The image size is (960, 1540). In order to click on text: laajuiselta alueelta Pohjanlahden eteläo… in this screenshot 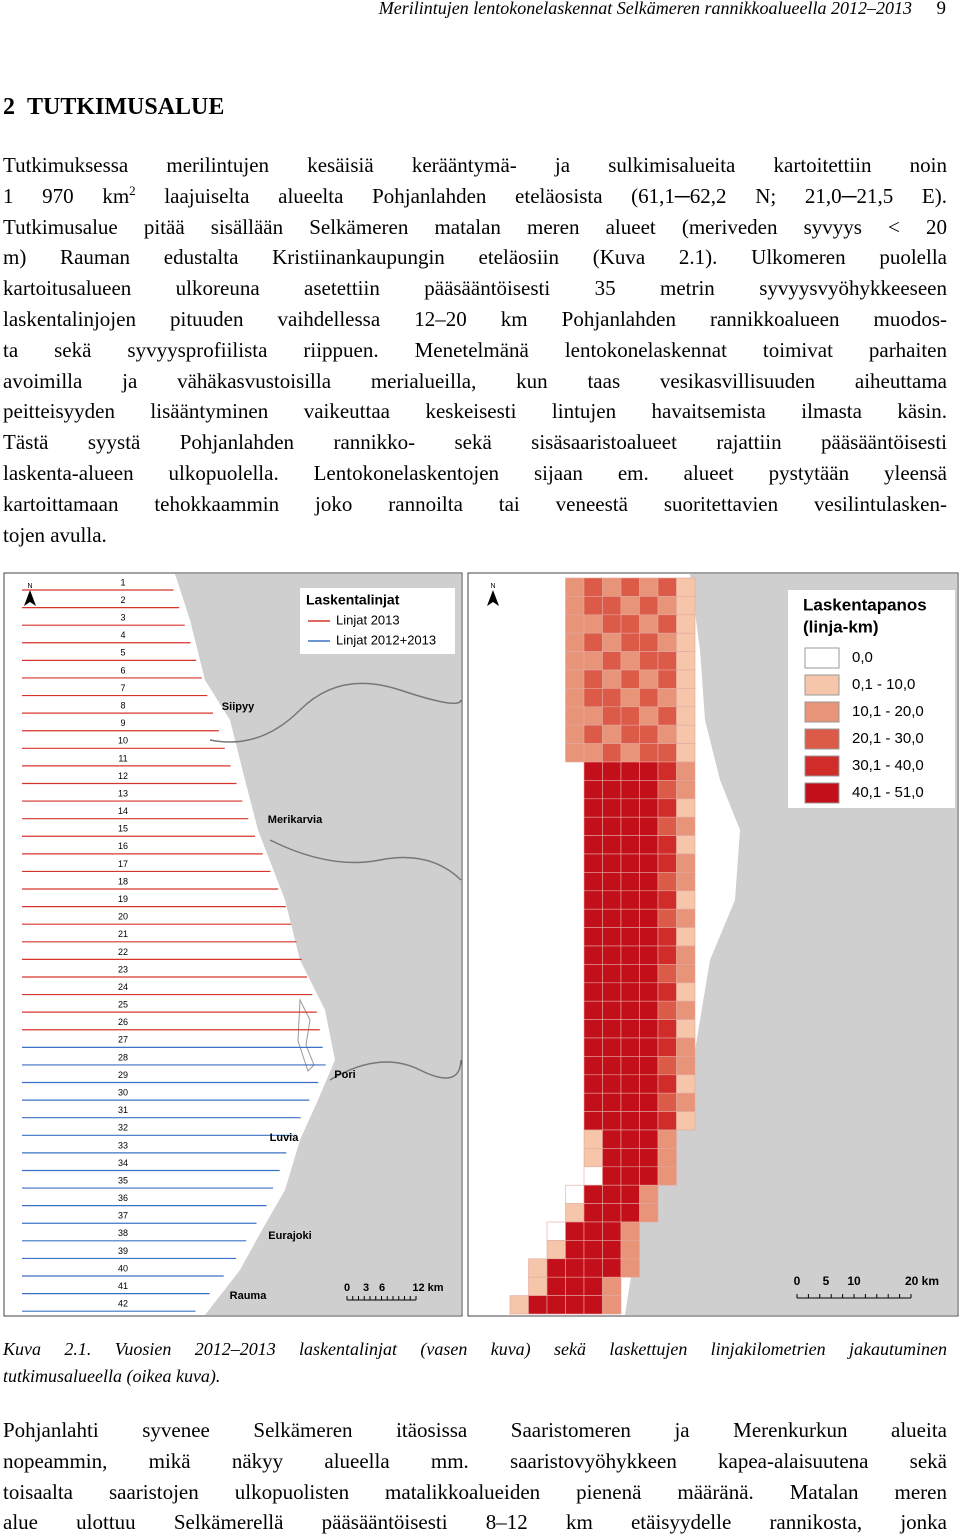, I will do `click(541, 195)`.